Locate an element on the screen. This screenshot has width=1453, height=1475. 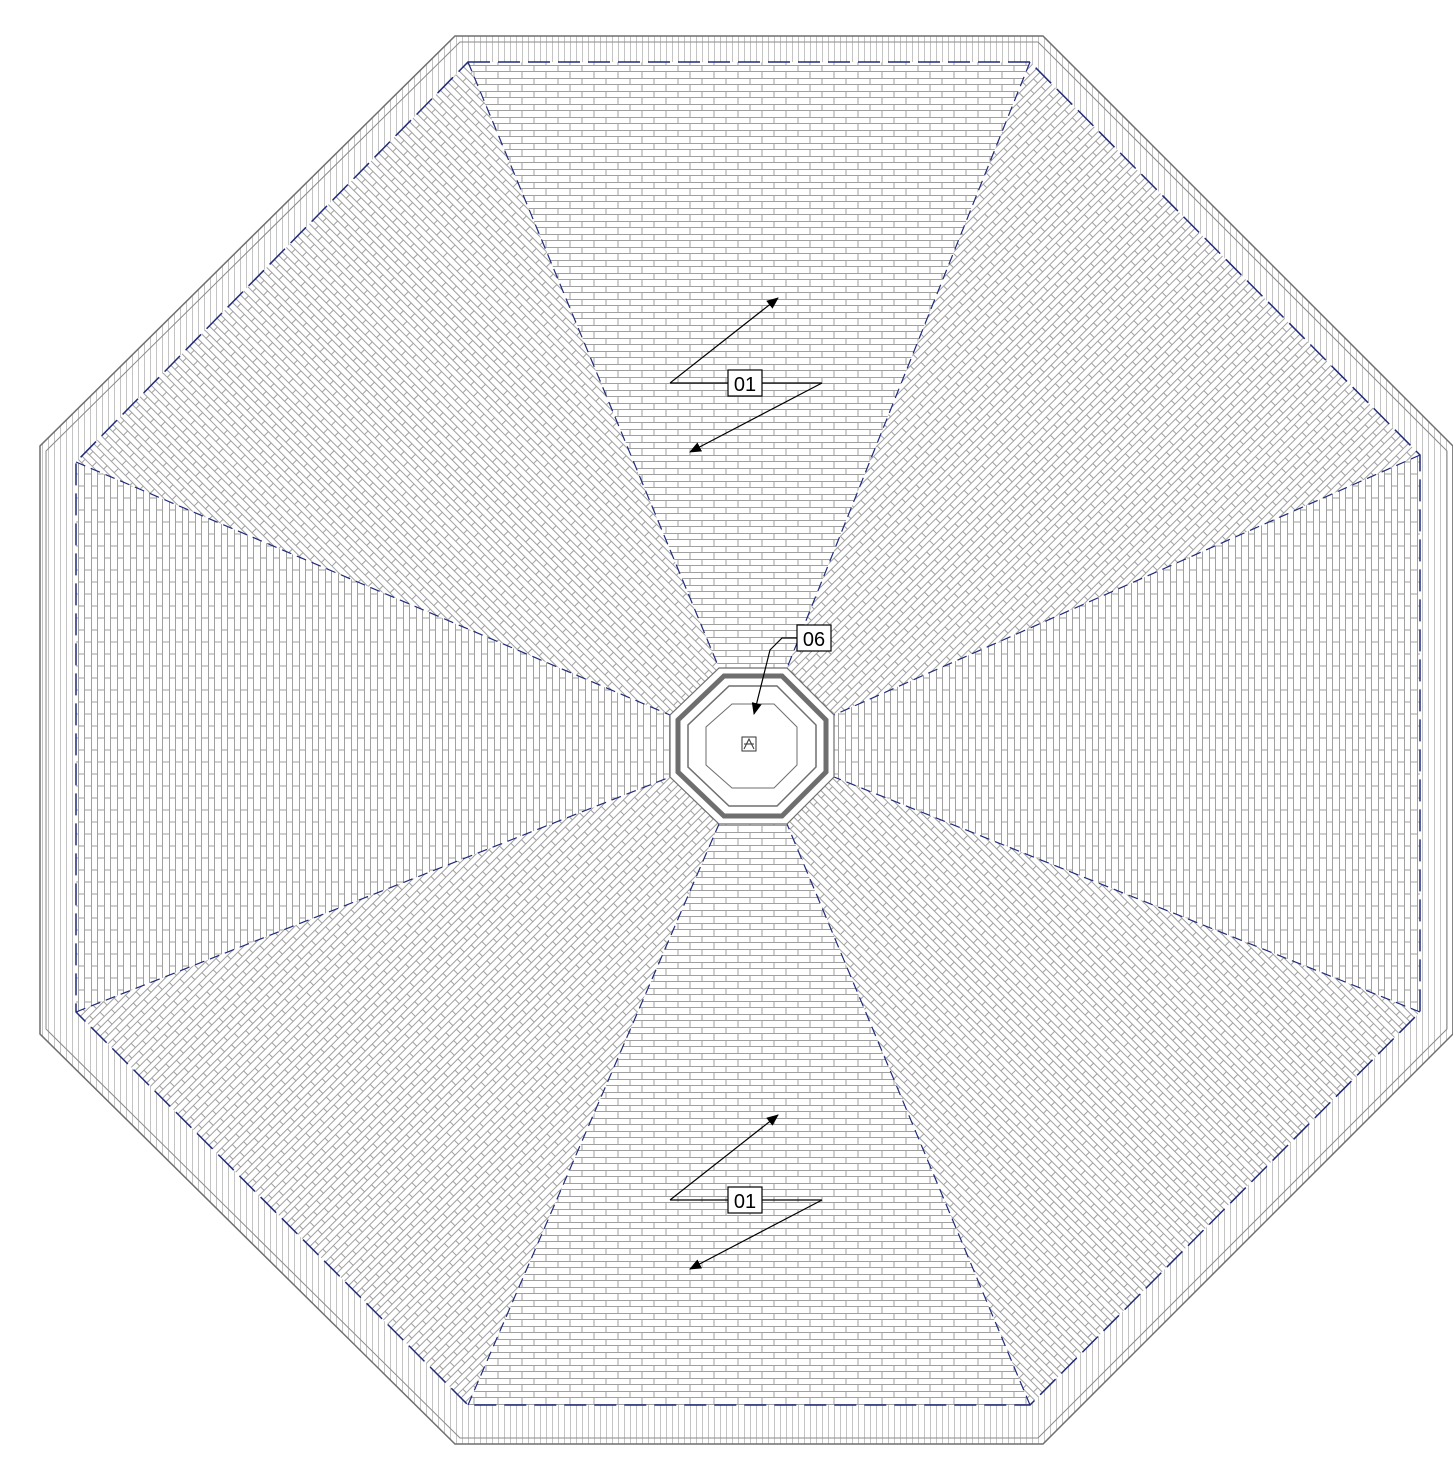
callout-center: 06 is located at coordinates (791, 669).